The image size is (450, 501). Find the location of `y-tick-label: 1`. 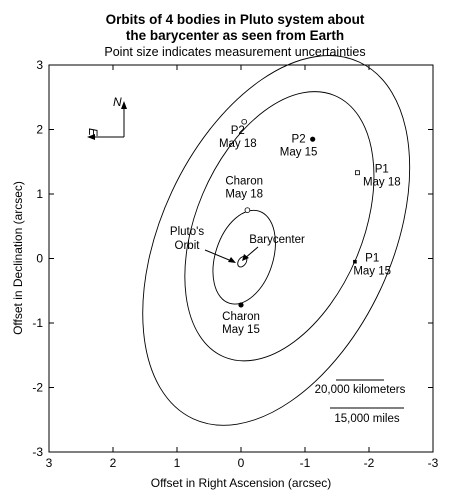

y-tick-label: 1 is located at coordinates (39, 194).